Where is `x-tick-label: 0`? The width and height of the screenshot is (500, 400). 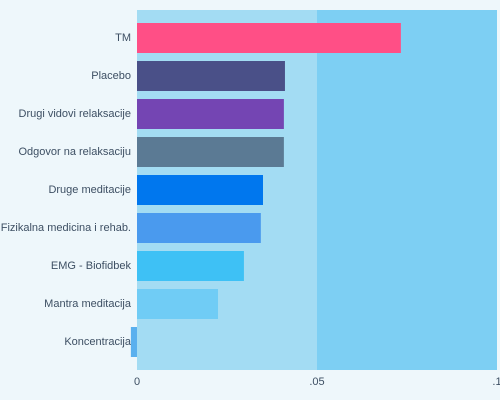 x-tick-label: 0 is located at coordinates (137, 382).